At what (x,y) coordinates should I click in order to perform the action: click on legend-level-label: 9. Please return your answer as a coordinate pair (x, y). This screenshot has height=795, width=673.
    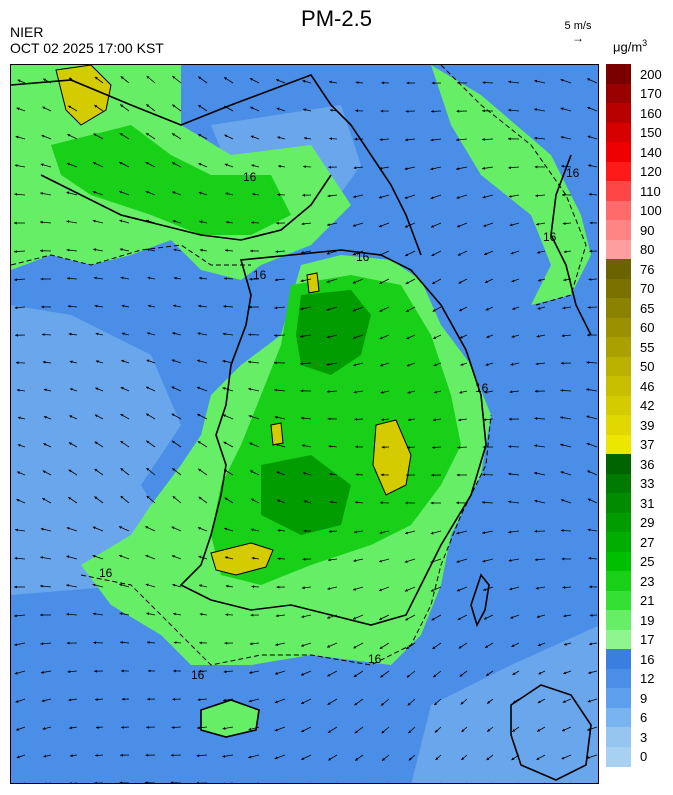
    Looking at the image, I should click on (644, 698).